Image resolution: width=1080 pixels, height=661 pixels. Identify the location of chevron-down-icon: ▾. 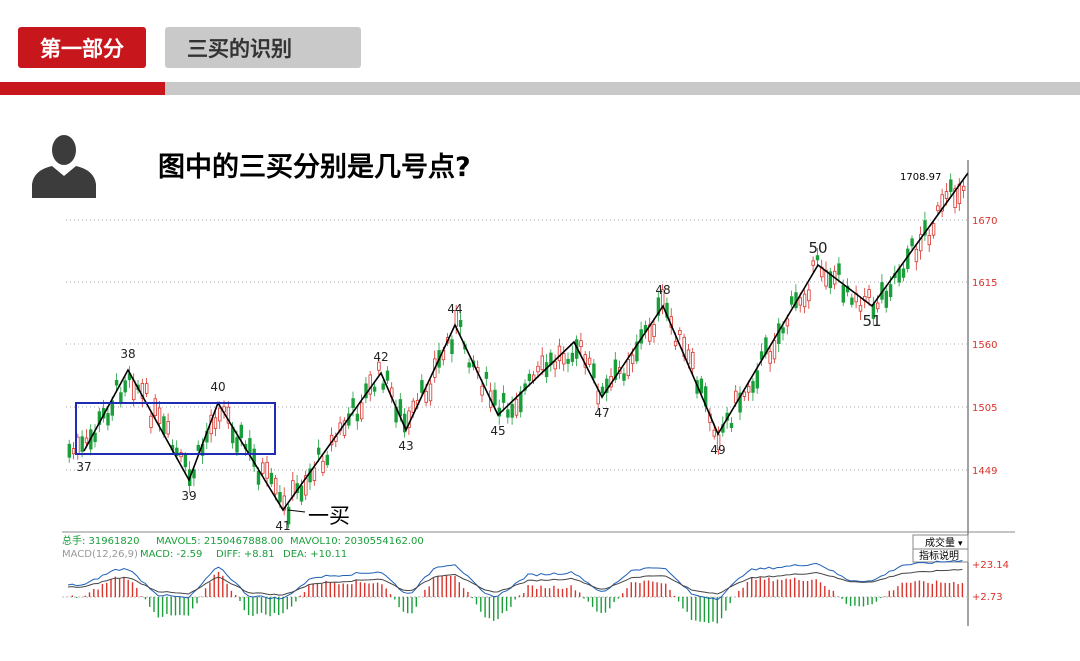
(960, 544).